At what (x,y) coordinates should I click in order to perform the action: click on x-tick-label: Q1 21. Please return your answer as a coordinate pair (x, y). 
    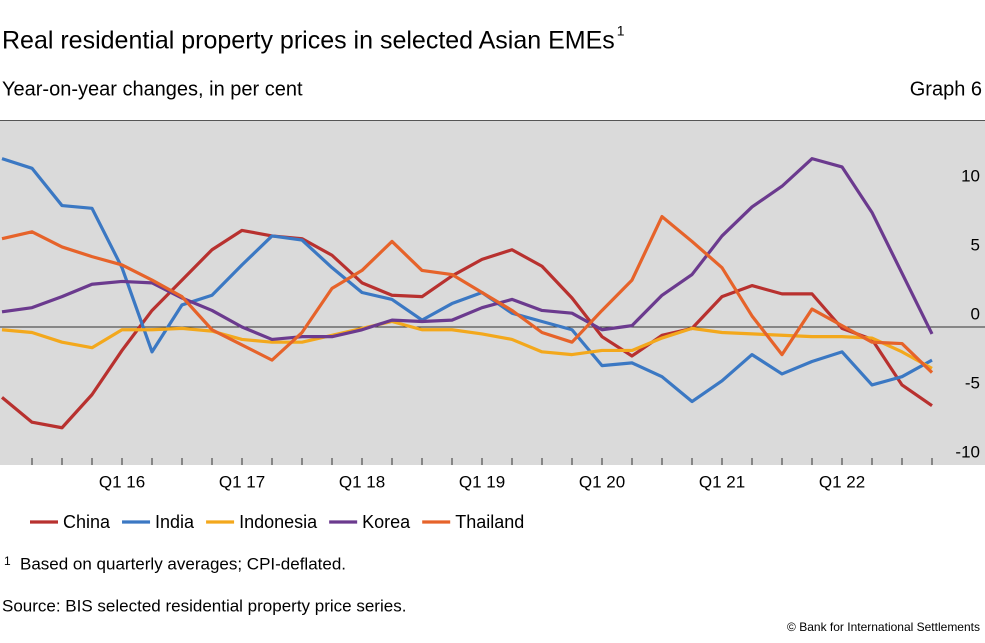
    Looking at the image, I should click on (722, 481).